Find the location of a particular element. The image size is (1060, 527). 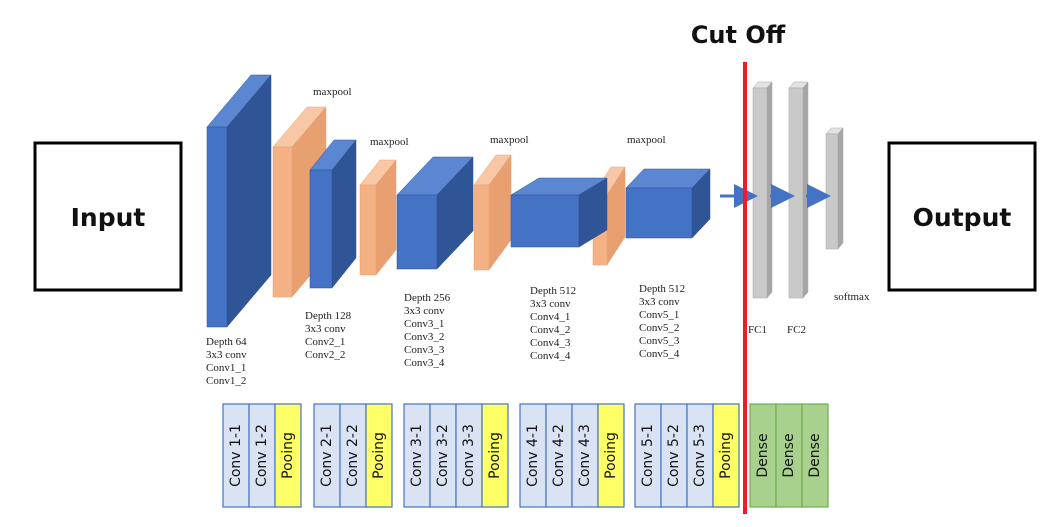

svg-text: Conv 5-1 is located at coordinates (648, 455).